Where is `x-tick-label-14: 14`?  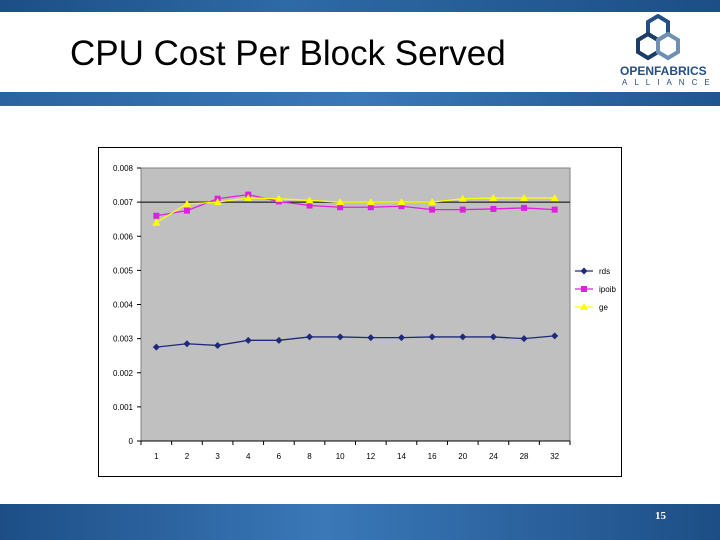
x-tick-label-14: 14 is located at coordinates (401, 456).